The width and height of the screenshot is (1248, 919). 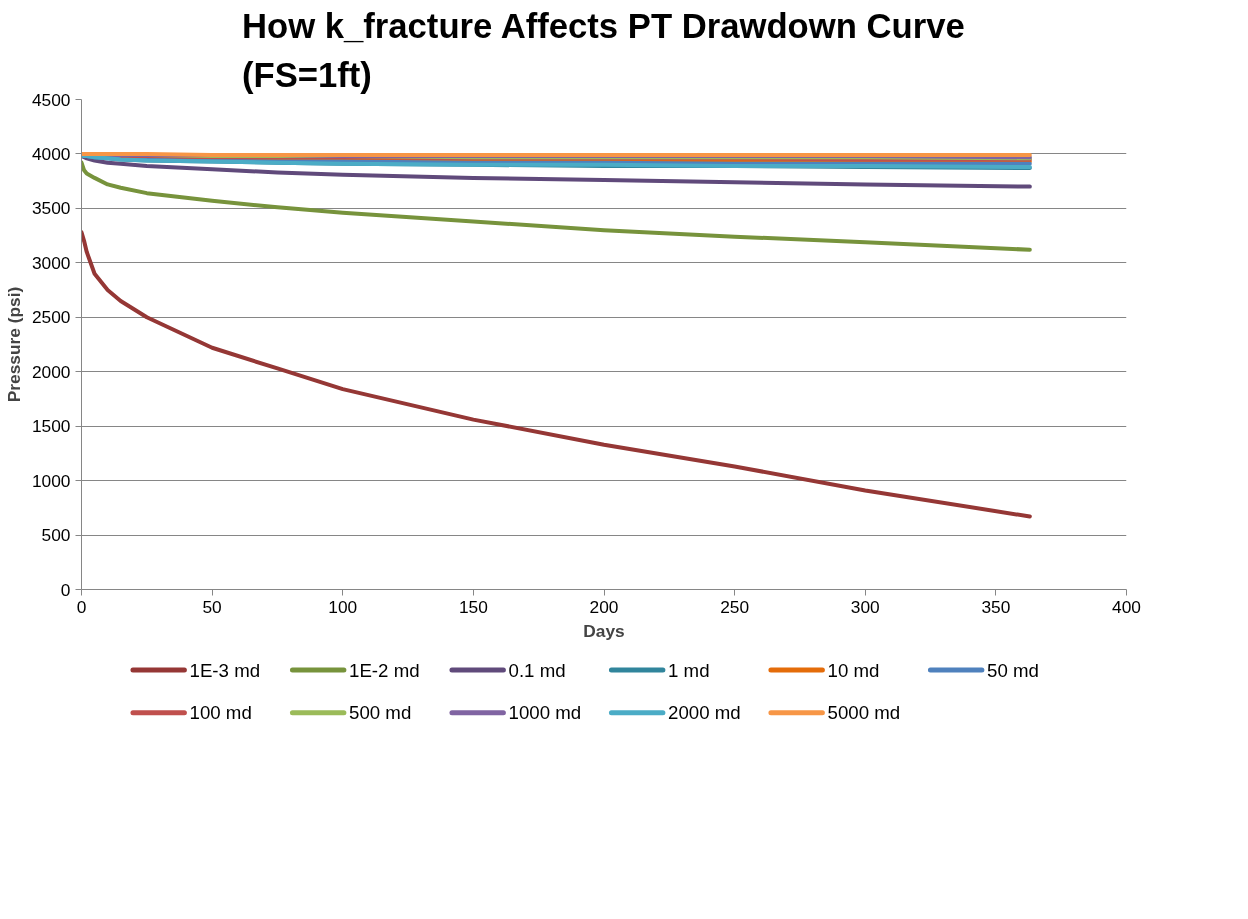 What do you see at coordinates (51, 153) in the screenshot?
I see `y-tick-label: 4000` at bounding box center [51, 153].